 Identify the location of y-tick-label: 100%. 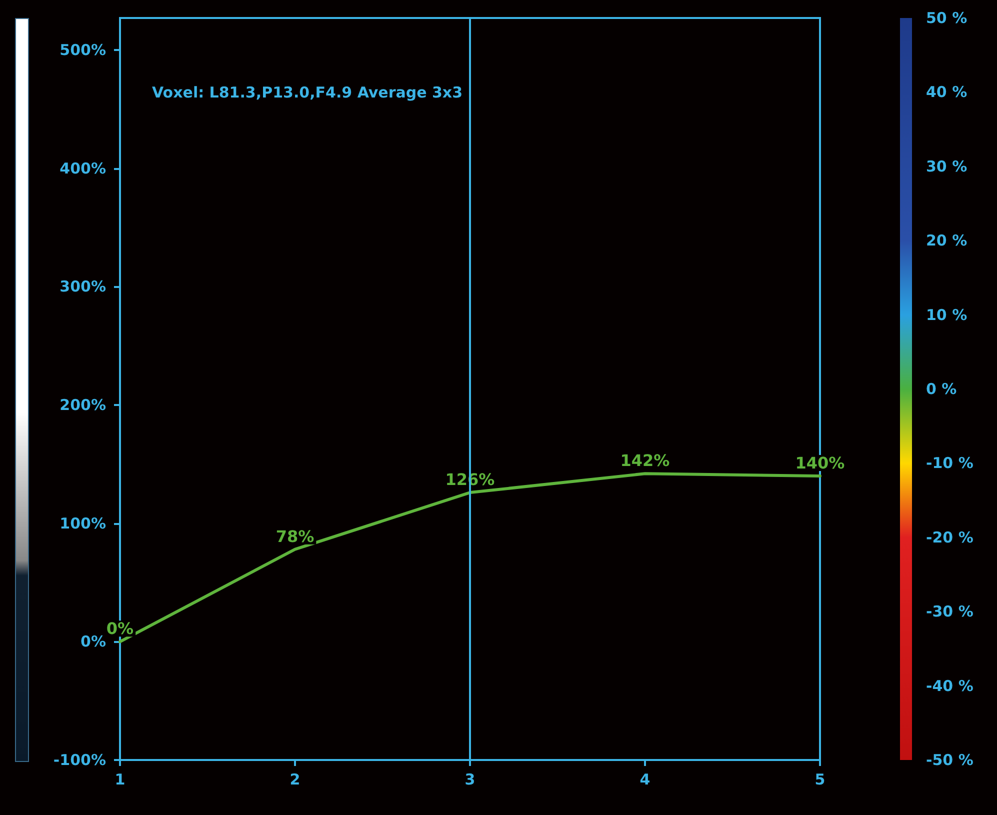
(83, 523).